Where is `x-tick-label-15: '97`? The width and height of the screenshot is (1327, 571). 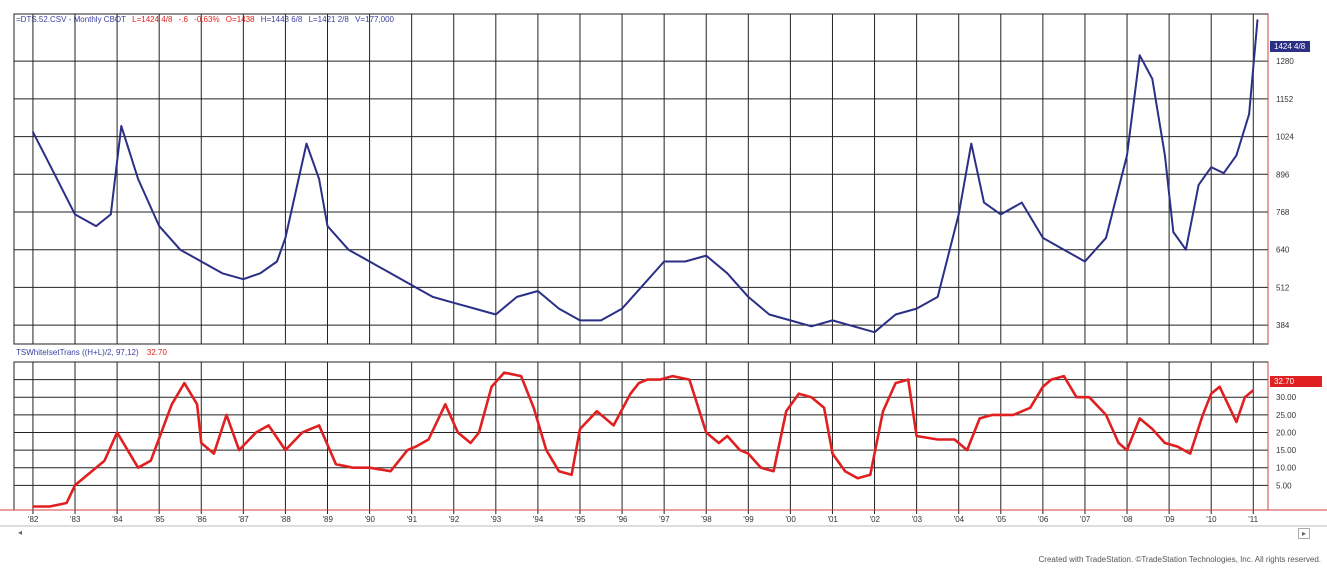
x-tick-label-15: '97 is located at coordinates (664, 519).